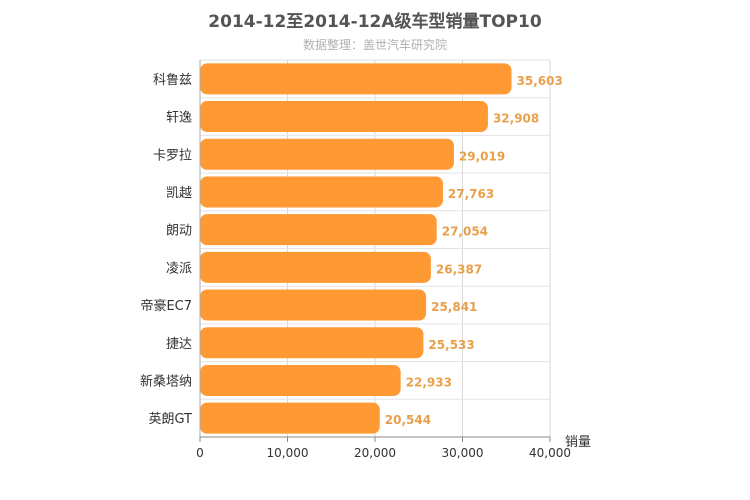 The image size is (750, 500). I want to click on chart-title: 2014-12至2014-12A级车型销量TOP10, so click(375, 22).